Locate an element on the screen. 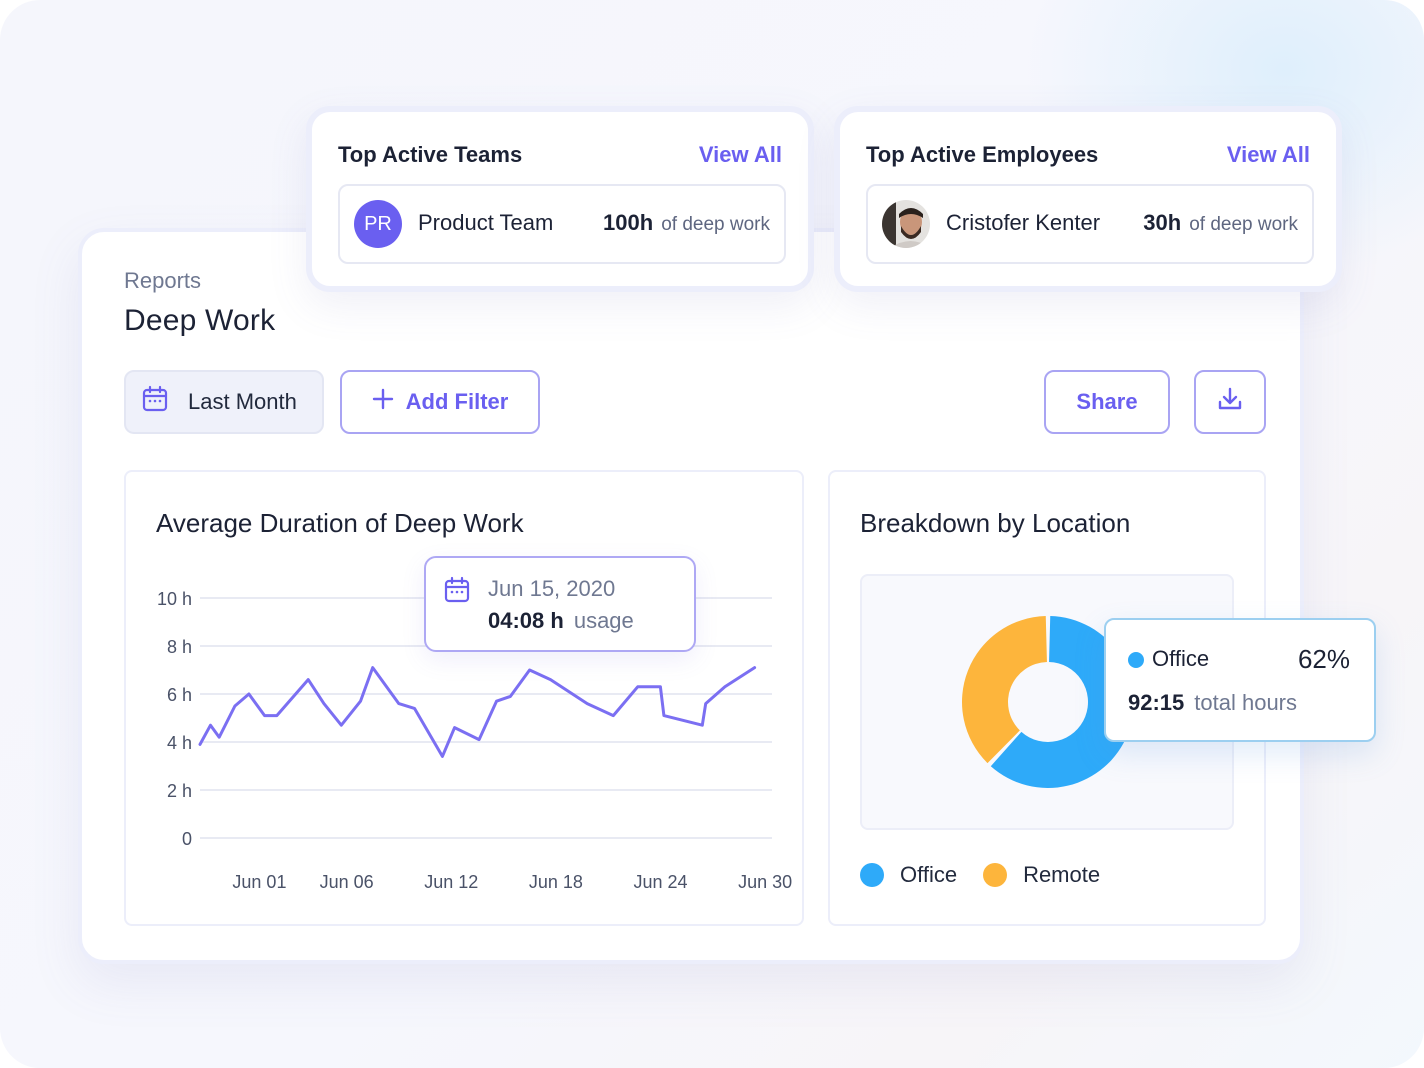 The width and height of the screenshot is (1424, 1068). tooltip-value-row: 04:08 h usage is located at coordinates (561, 621).